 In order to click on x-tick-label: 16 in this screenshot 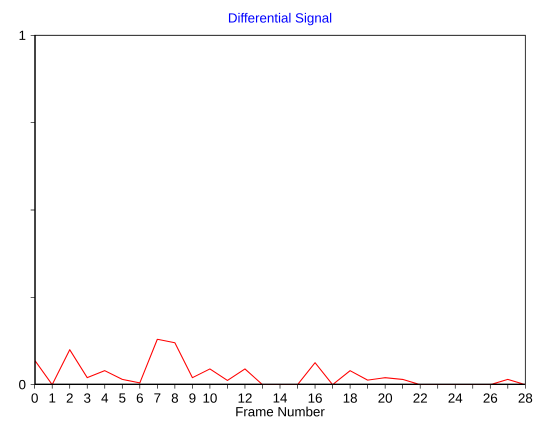, I will do `click(315, 398)`.